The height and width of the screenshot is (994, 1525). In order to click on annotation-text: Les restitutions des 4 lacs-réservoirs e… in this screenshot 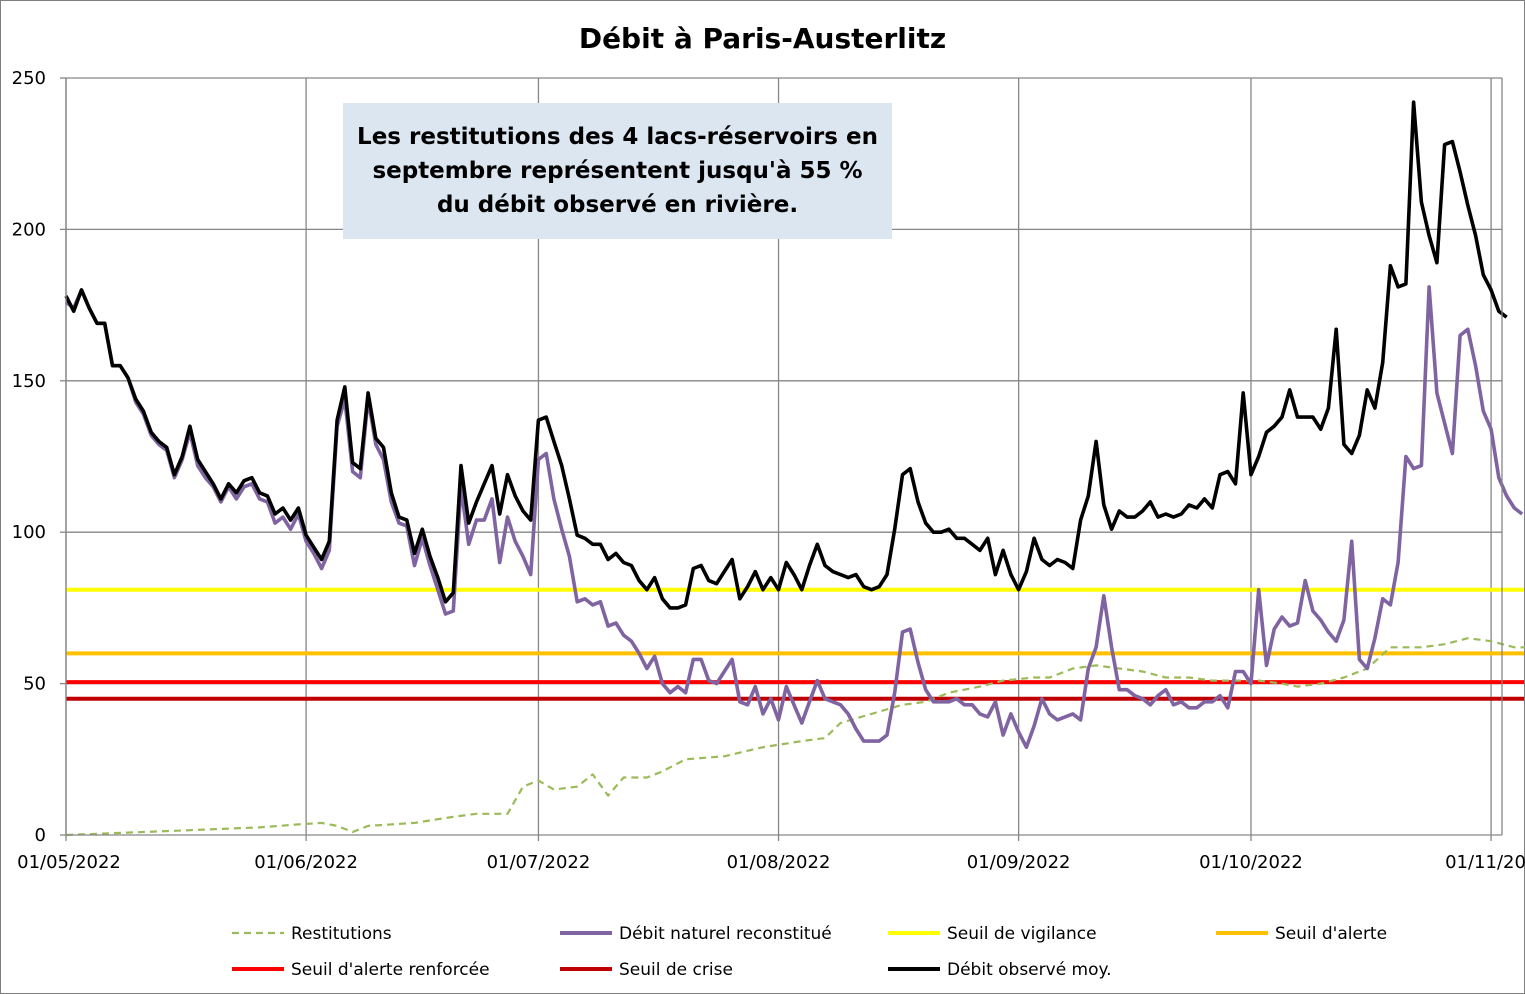, I will do `click(617, 171)`.